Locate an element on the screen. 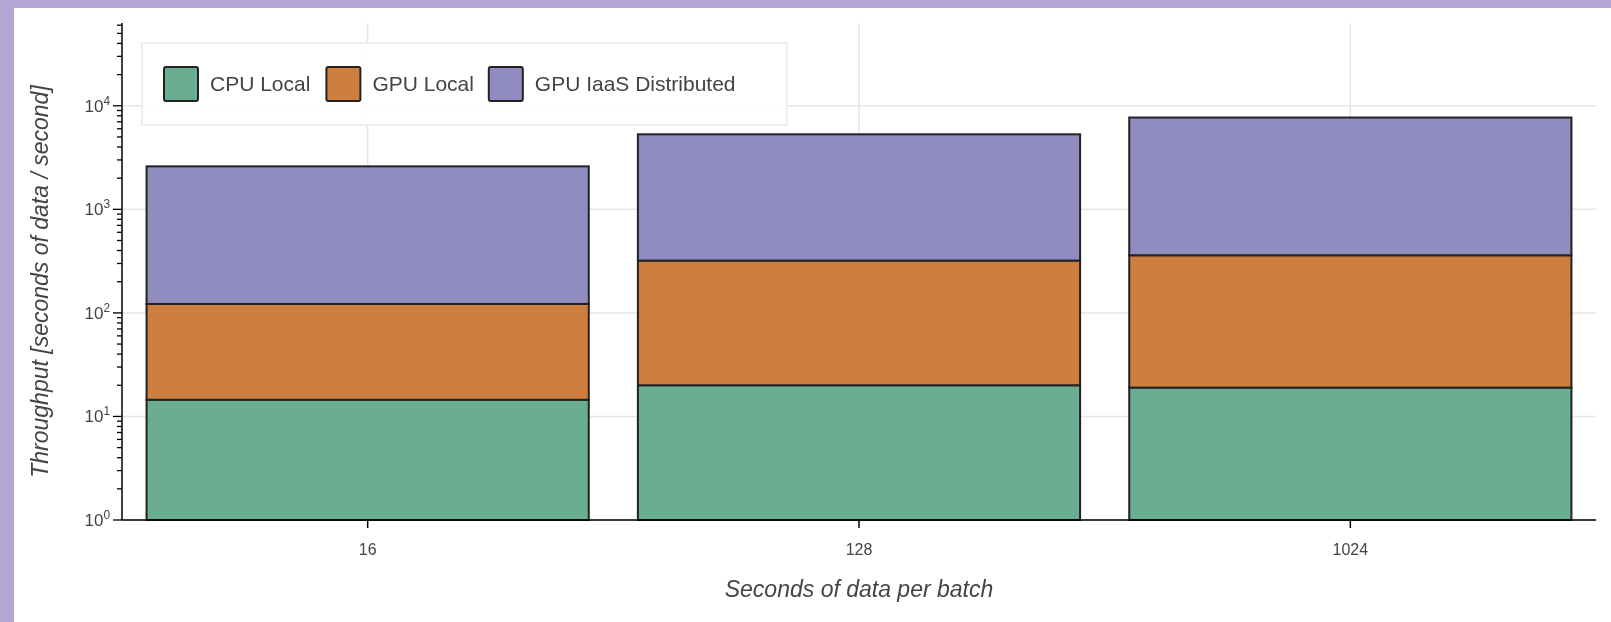 The width and height of the screenshot is (1611, 622). x-axis-title: Seconds of data per batch is located at coordinates (859, 589).